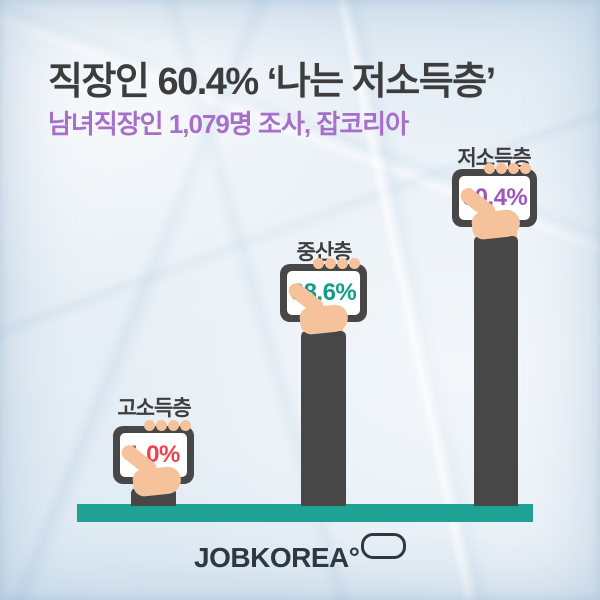 The height and width of the screenshot is (600, 600). What do you see at coordinates (228, 124) in the screenshot?
I see `page-subtitle: 남녀직장인 1,079명 조사, 잡코리아` at bounding box center [228, 124].